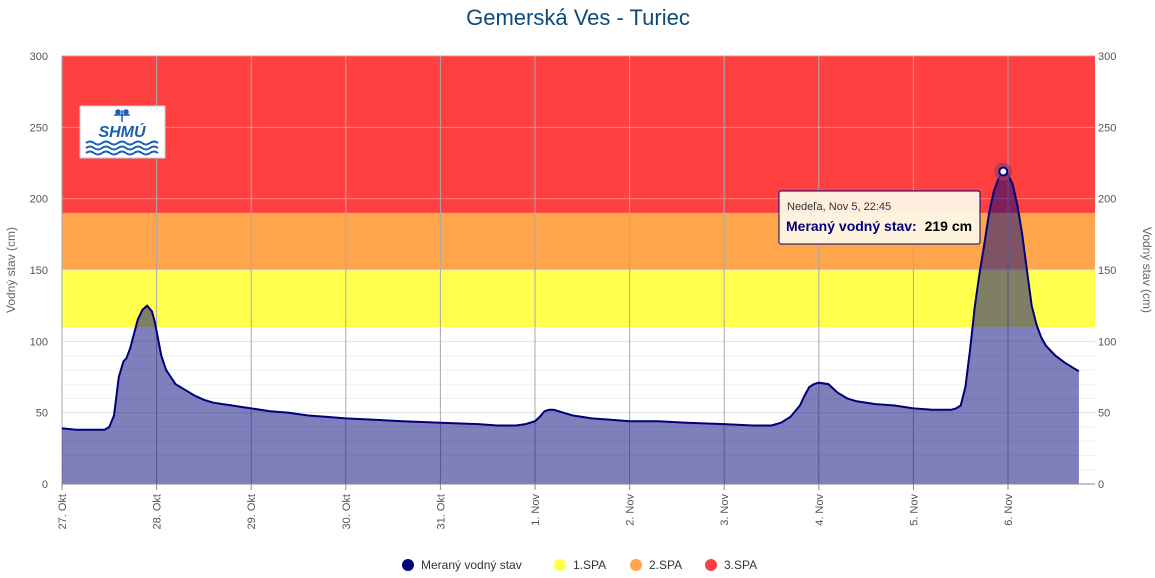  I want to click on y-tick-label-right: 100, so click(1107, 342).